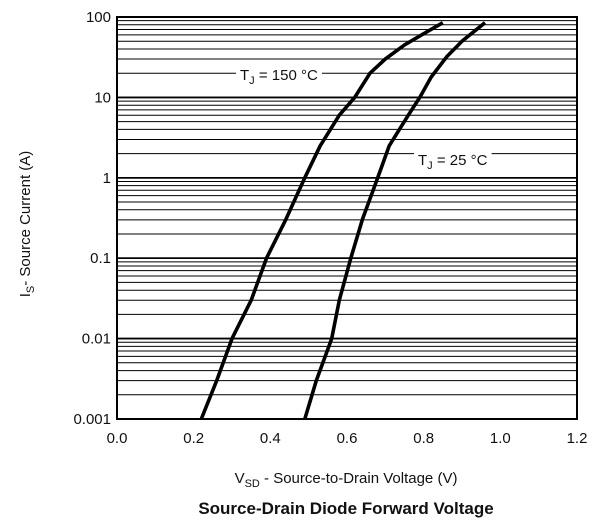 This screenshot has width=595, height=521. I want to click on curve-label-150c: TJ = 150 °C, so click(279, 77).